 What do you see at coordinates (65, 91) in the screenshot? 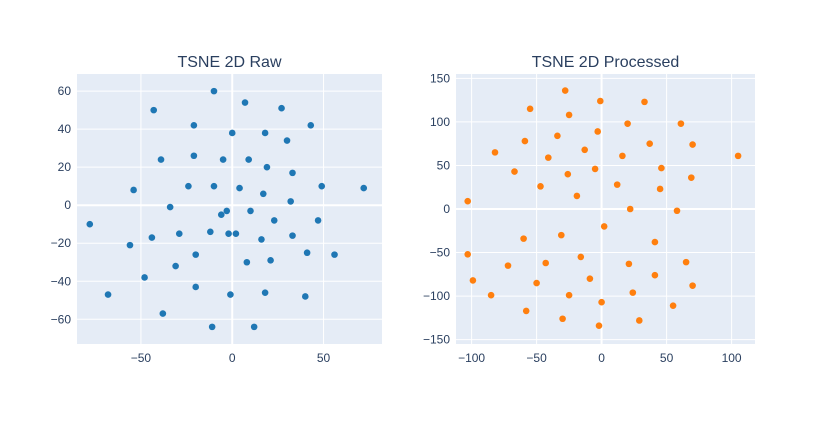
I see `y-tick-label: 60` at bounding box center [65, 91].